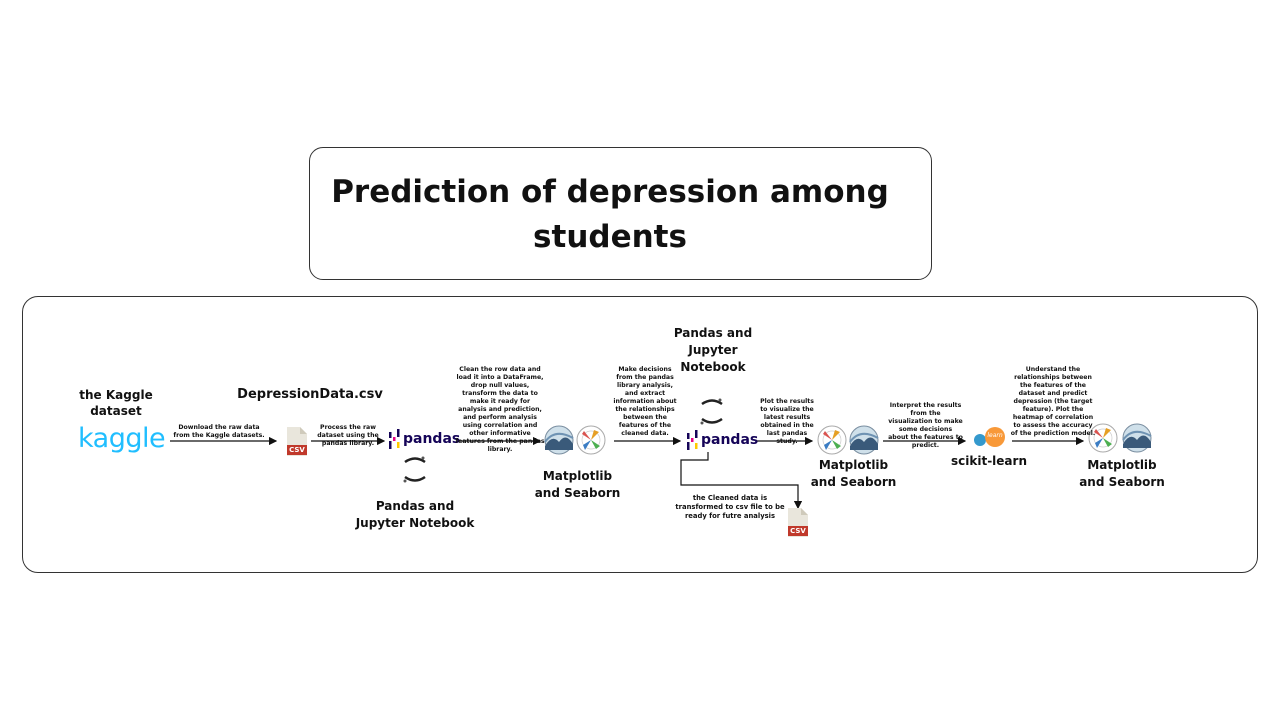 Image resolution: width=1280 pixels, height=720 pixels. I want to click on kaggle-logo: kaggle, so click(122, 438).